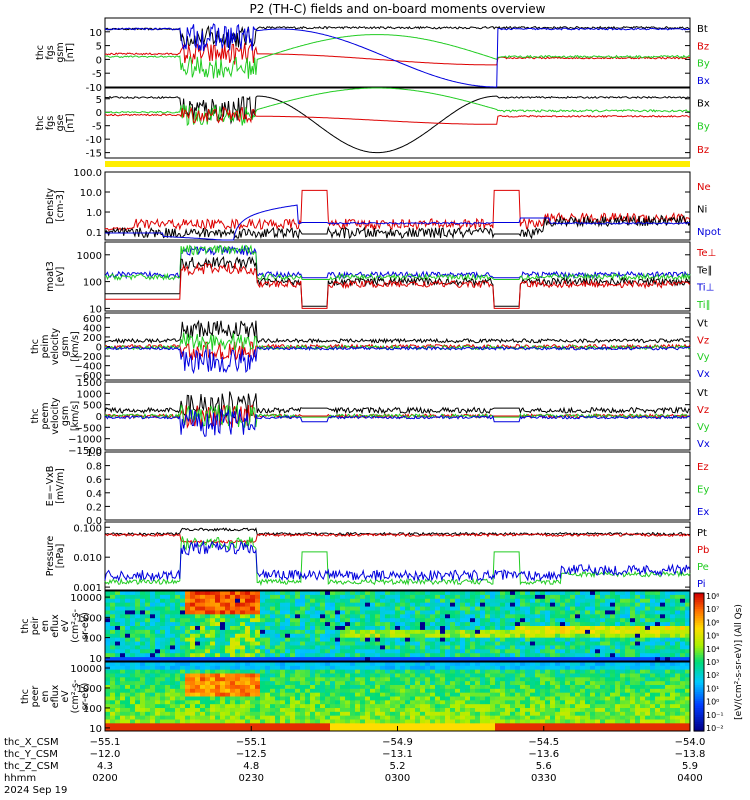 Image resolution: width=750 pixels, height=800 pixels. I want to click on series-line, so click(397, 56).